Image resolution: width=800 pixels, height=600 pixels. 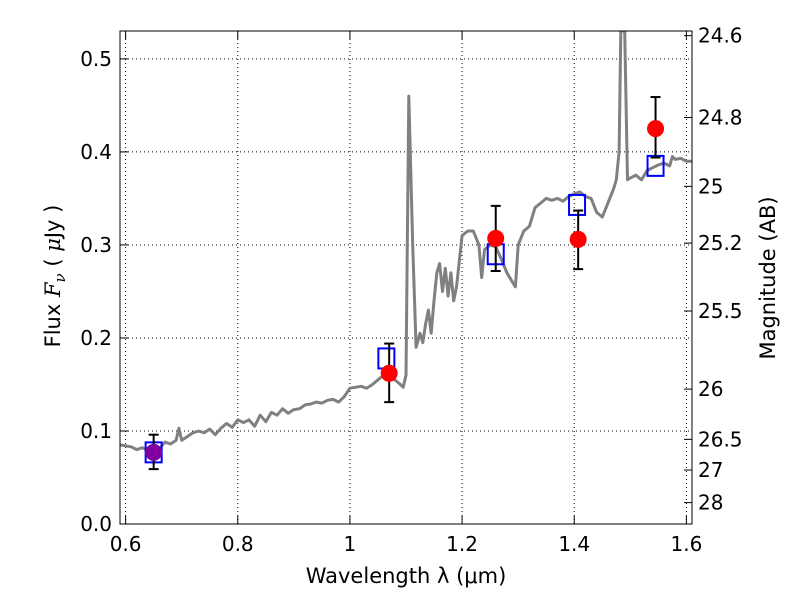 What do you see at coordinates (96, 152) in the screenshot?
I see `y-tick-label: 0.4` at bounding box center [96, 152].